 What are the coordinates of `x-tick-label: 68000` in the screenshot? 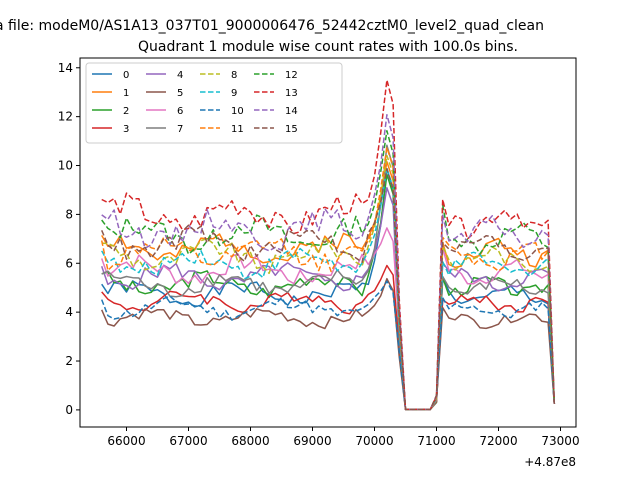 It's located at (250, 441).